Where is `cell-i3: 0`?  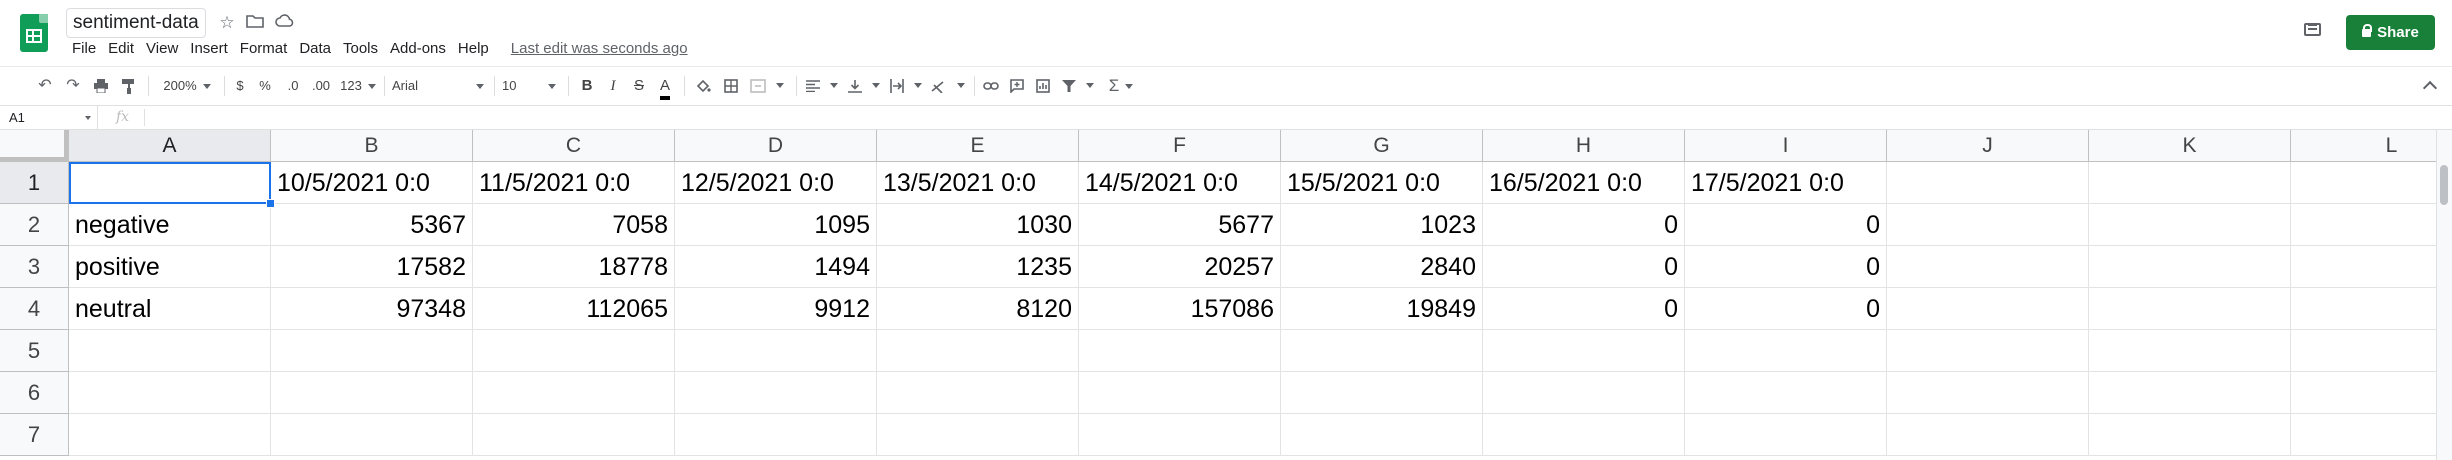 cell-i3: 0 is located at coordinates (1786, 267).